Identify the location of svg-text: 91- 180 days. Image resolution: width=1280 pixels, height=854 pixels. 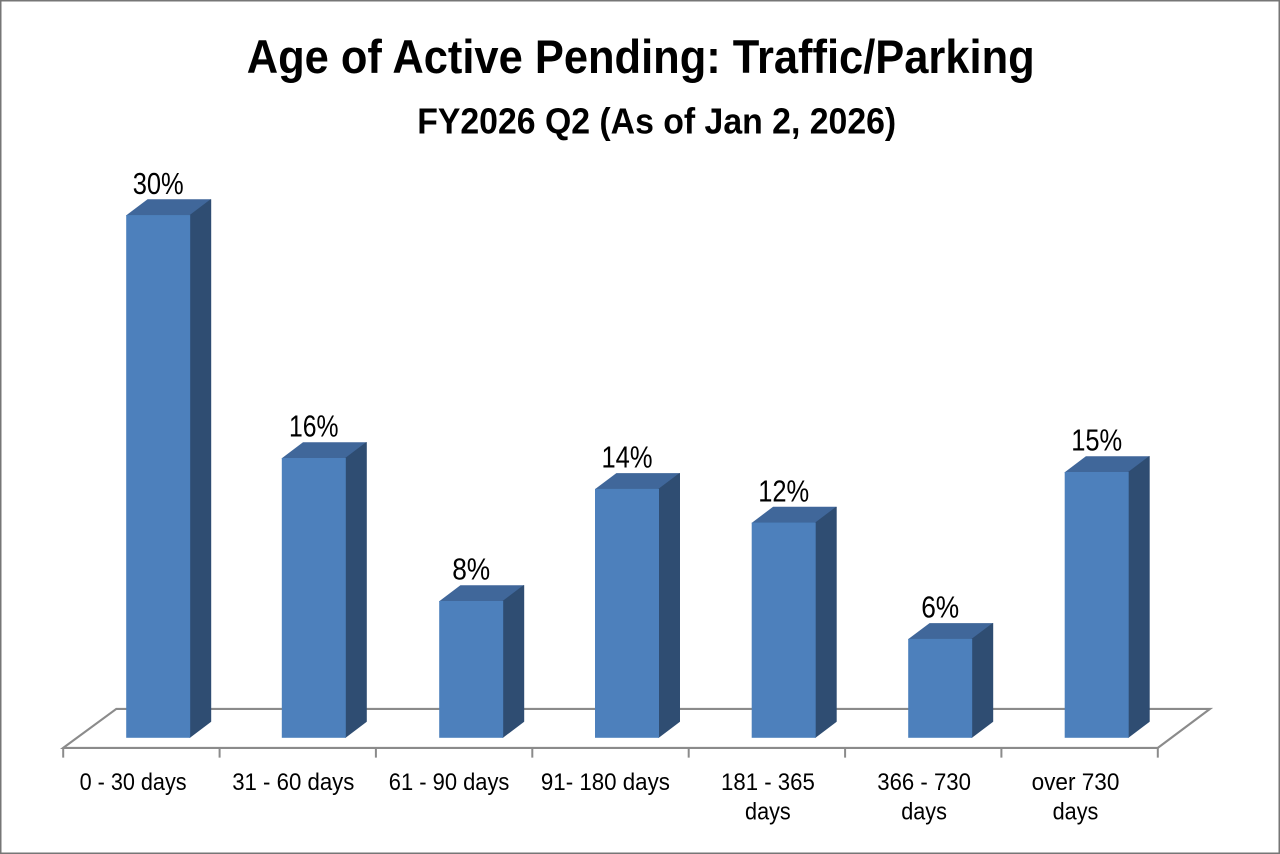
(605, 782).